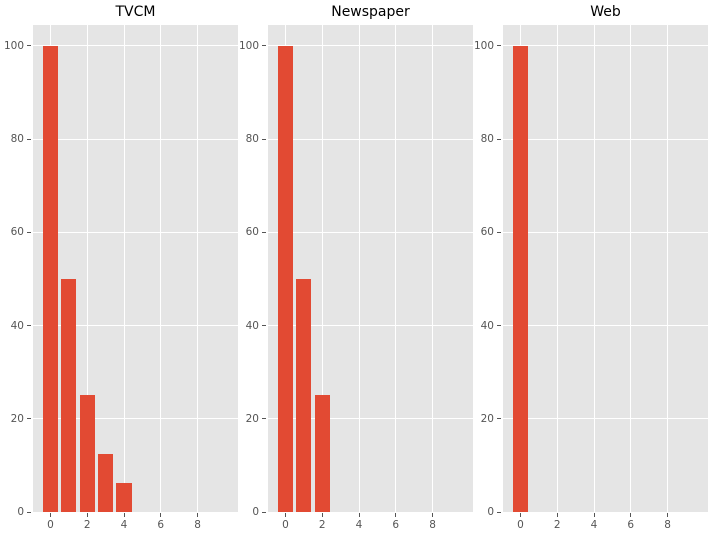 This screenshot has height=537, width=710. Describe the element at coordinates (605, 12) in the screenshot. I see `chart-title: Web` at that location.